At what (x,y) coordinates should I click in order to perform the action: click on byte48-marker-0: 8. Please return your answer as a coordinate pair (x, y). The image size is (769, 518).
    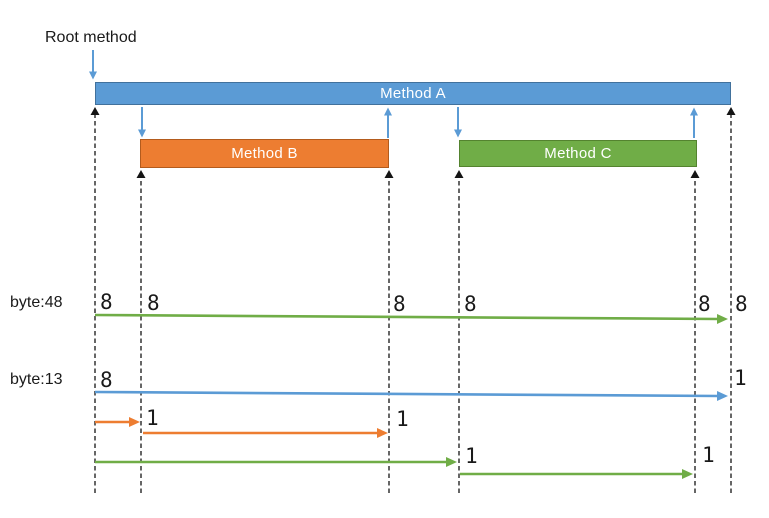
    Looking at the image, I should click on (106, 302).